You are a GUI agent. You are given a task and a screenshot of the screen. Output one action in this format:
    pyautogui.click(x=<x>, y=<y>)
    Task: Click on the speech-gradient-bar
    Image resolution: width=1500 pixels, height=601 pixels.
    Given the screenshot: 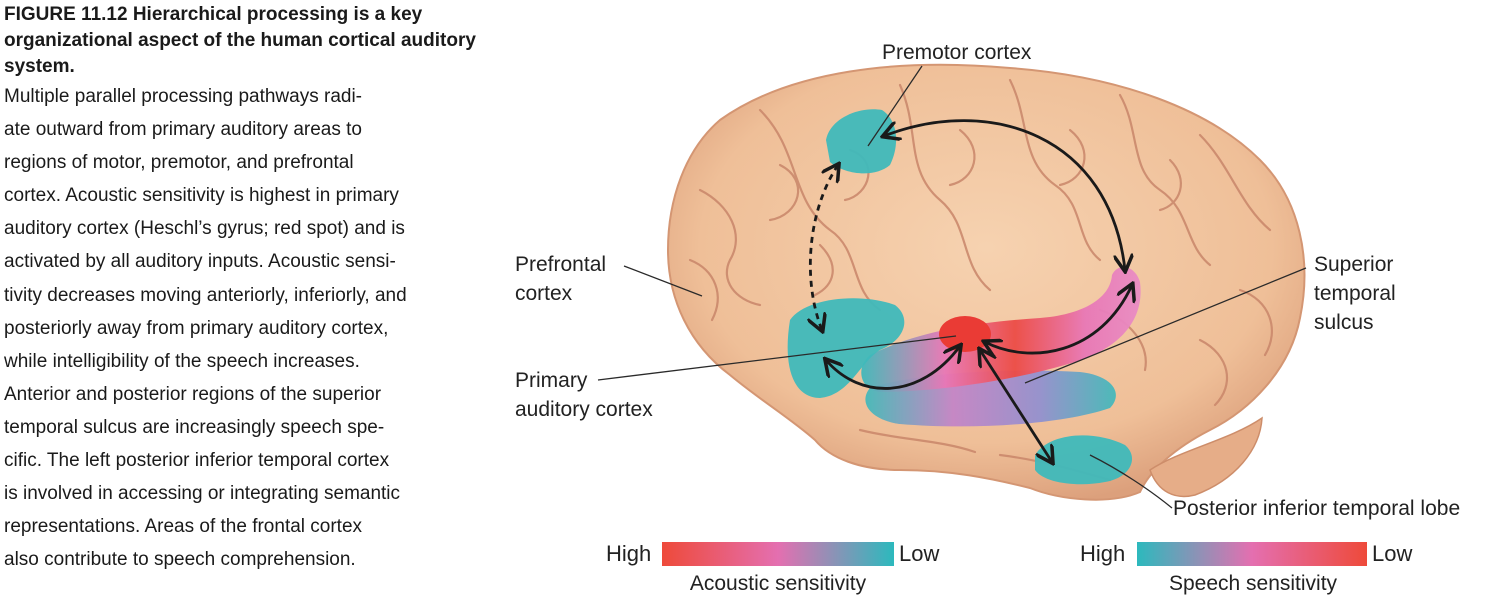 What is the action you would take?
    pyautogui.click(x=1252, y=554)
    